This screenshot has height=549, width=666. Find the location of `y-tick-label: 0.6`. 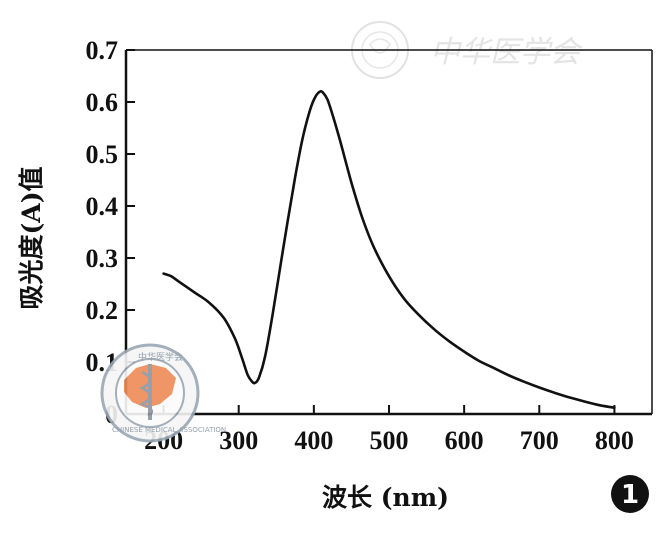

y-tick-label: 0.6 is located at coordinates (102, 102).